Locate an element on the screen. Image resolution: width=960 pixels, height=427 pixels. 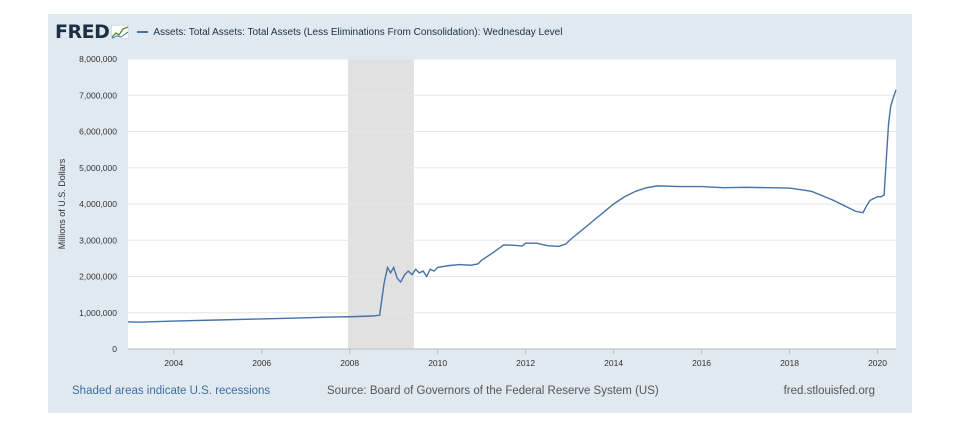
y-tick-label: 2,000,000 is located at coordinates (98, 277).